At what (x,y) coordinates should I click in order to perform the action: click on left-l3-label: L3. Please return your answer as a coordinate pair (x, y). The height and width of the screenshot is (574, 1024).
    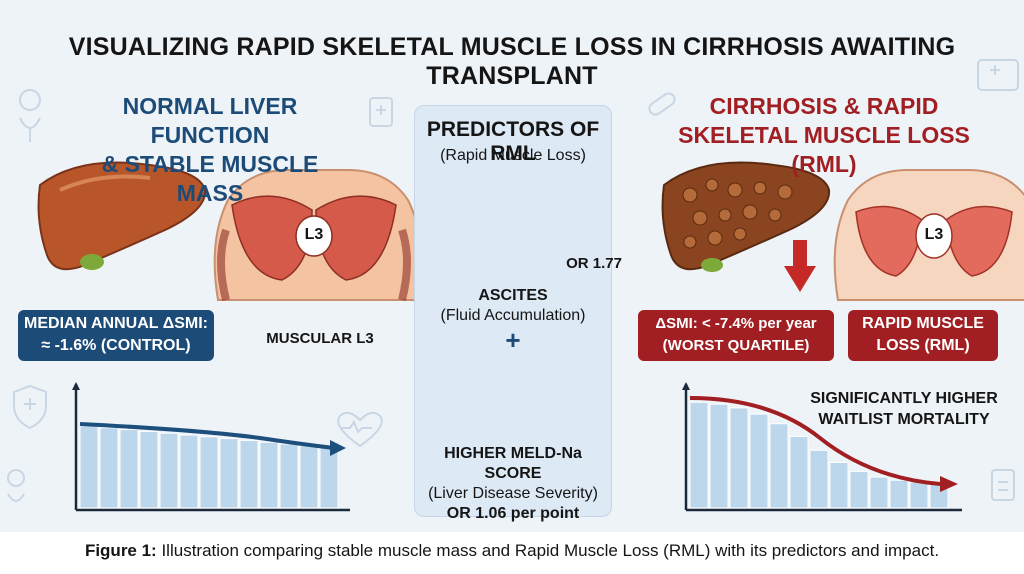
    Looking at the image, I should click on (314, 234).